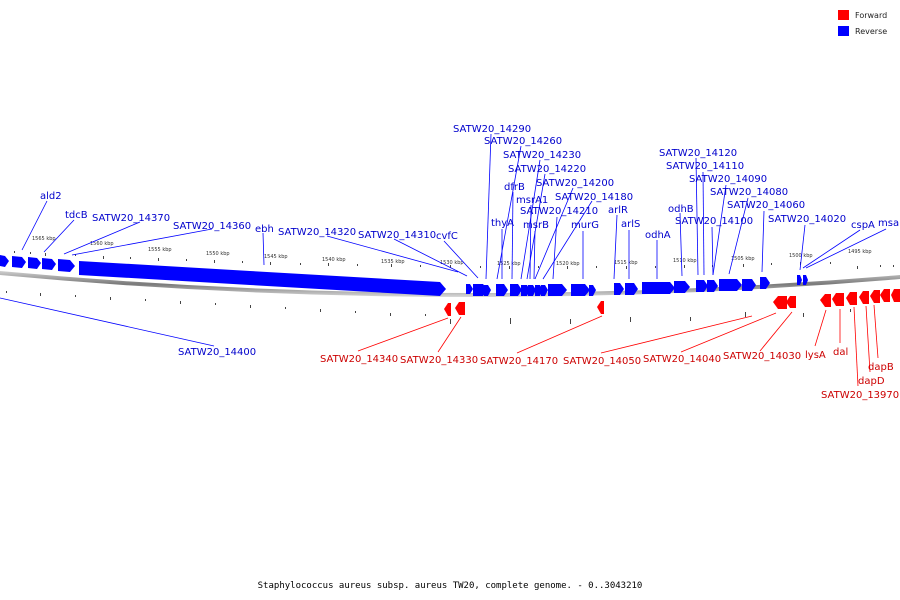 The width and height of the screenshot is (900, 600). Describe the element at coordinates (514, 187) in the screenshot. I see `gene-label-reverse: dfrB` at that location.